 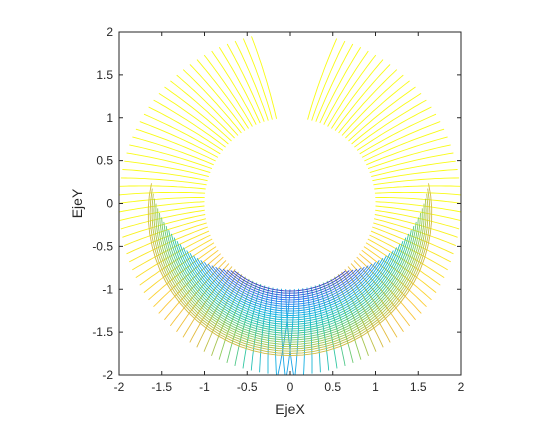 I want to click on y-tick-label: -2, so click(x=107, y=375).